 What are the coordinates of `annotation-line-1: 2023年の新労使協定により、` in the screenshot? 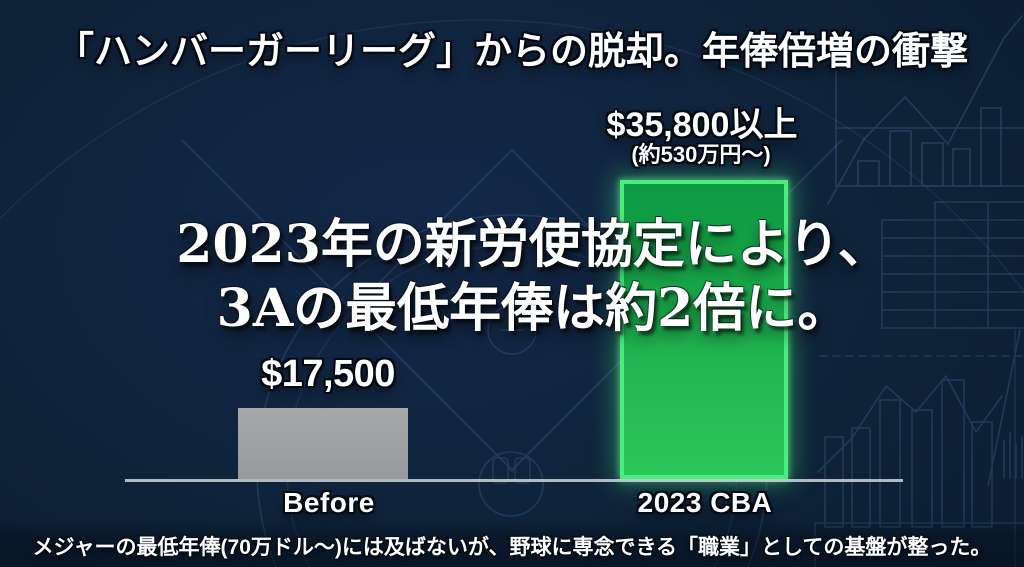 It's located at (533, 244).